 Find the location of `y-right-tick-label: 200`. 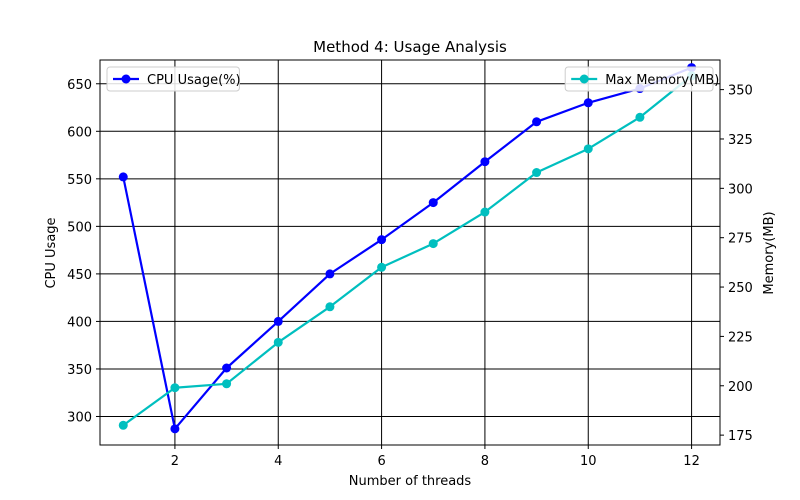

y-right-tick-label: 200 is located at coordinates (740, 387).